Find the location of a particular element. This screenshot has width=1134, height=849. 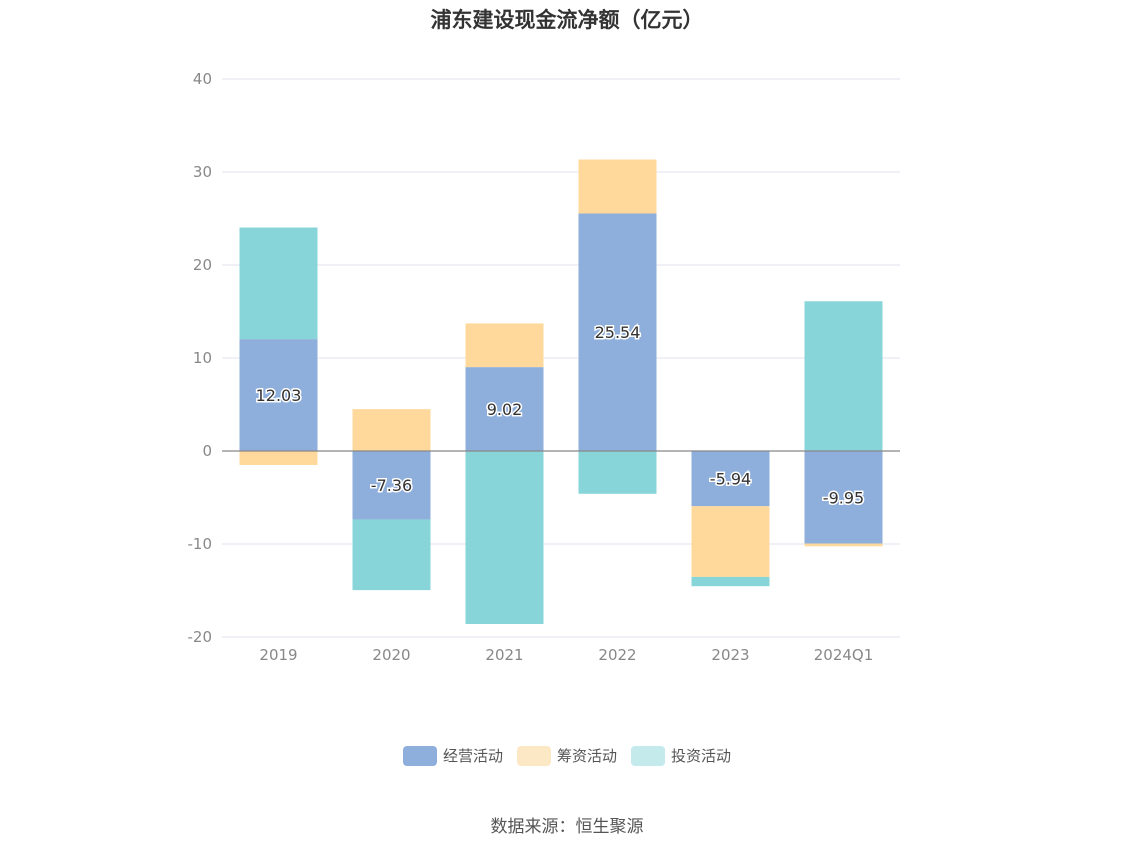

y-tick-label: -20 is located at coordinates (200, 637).